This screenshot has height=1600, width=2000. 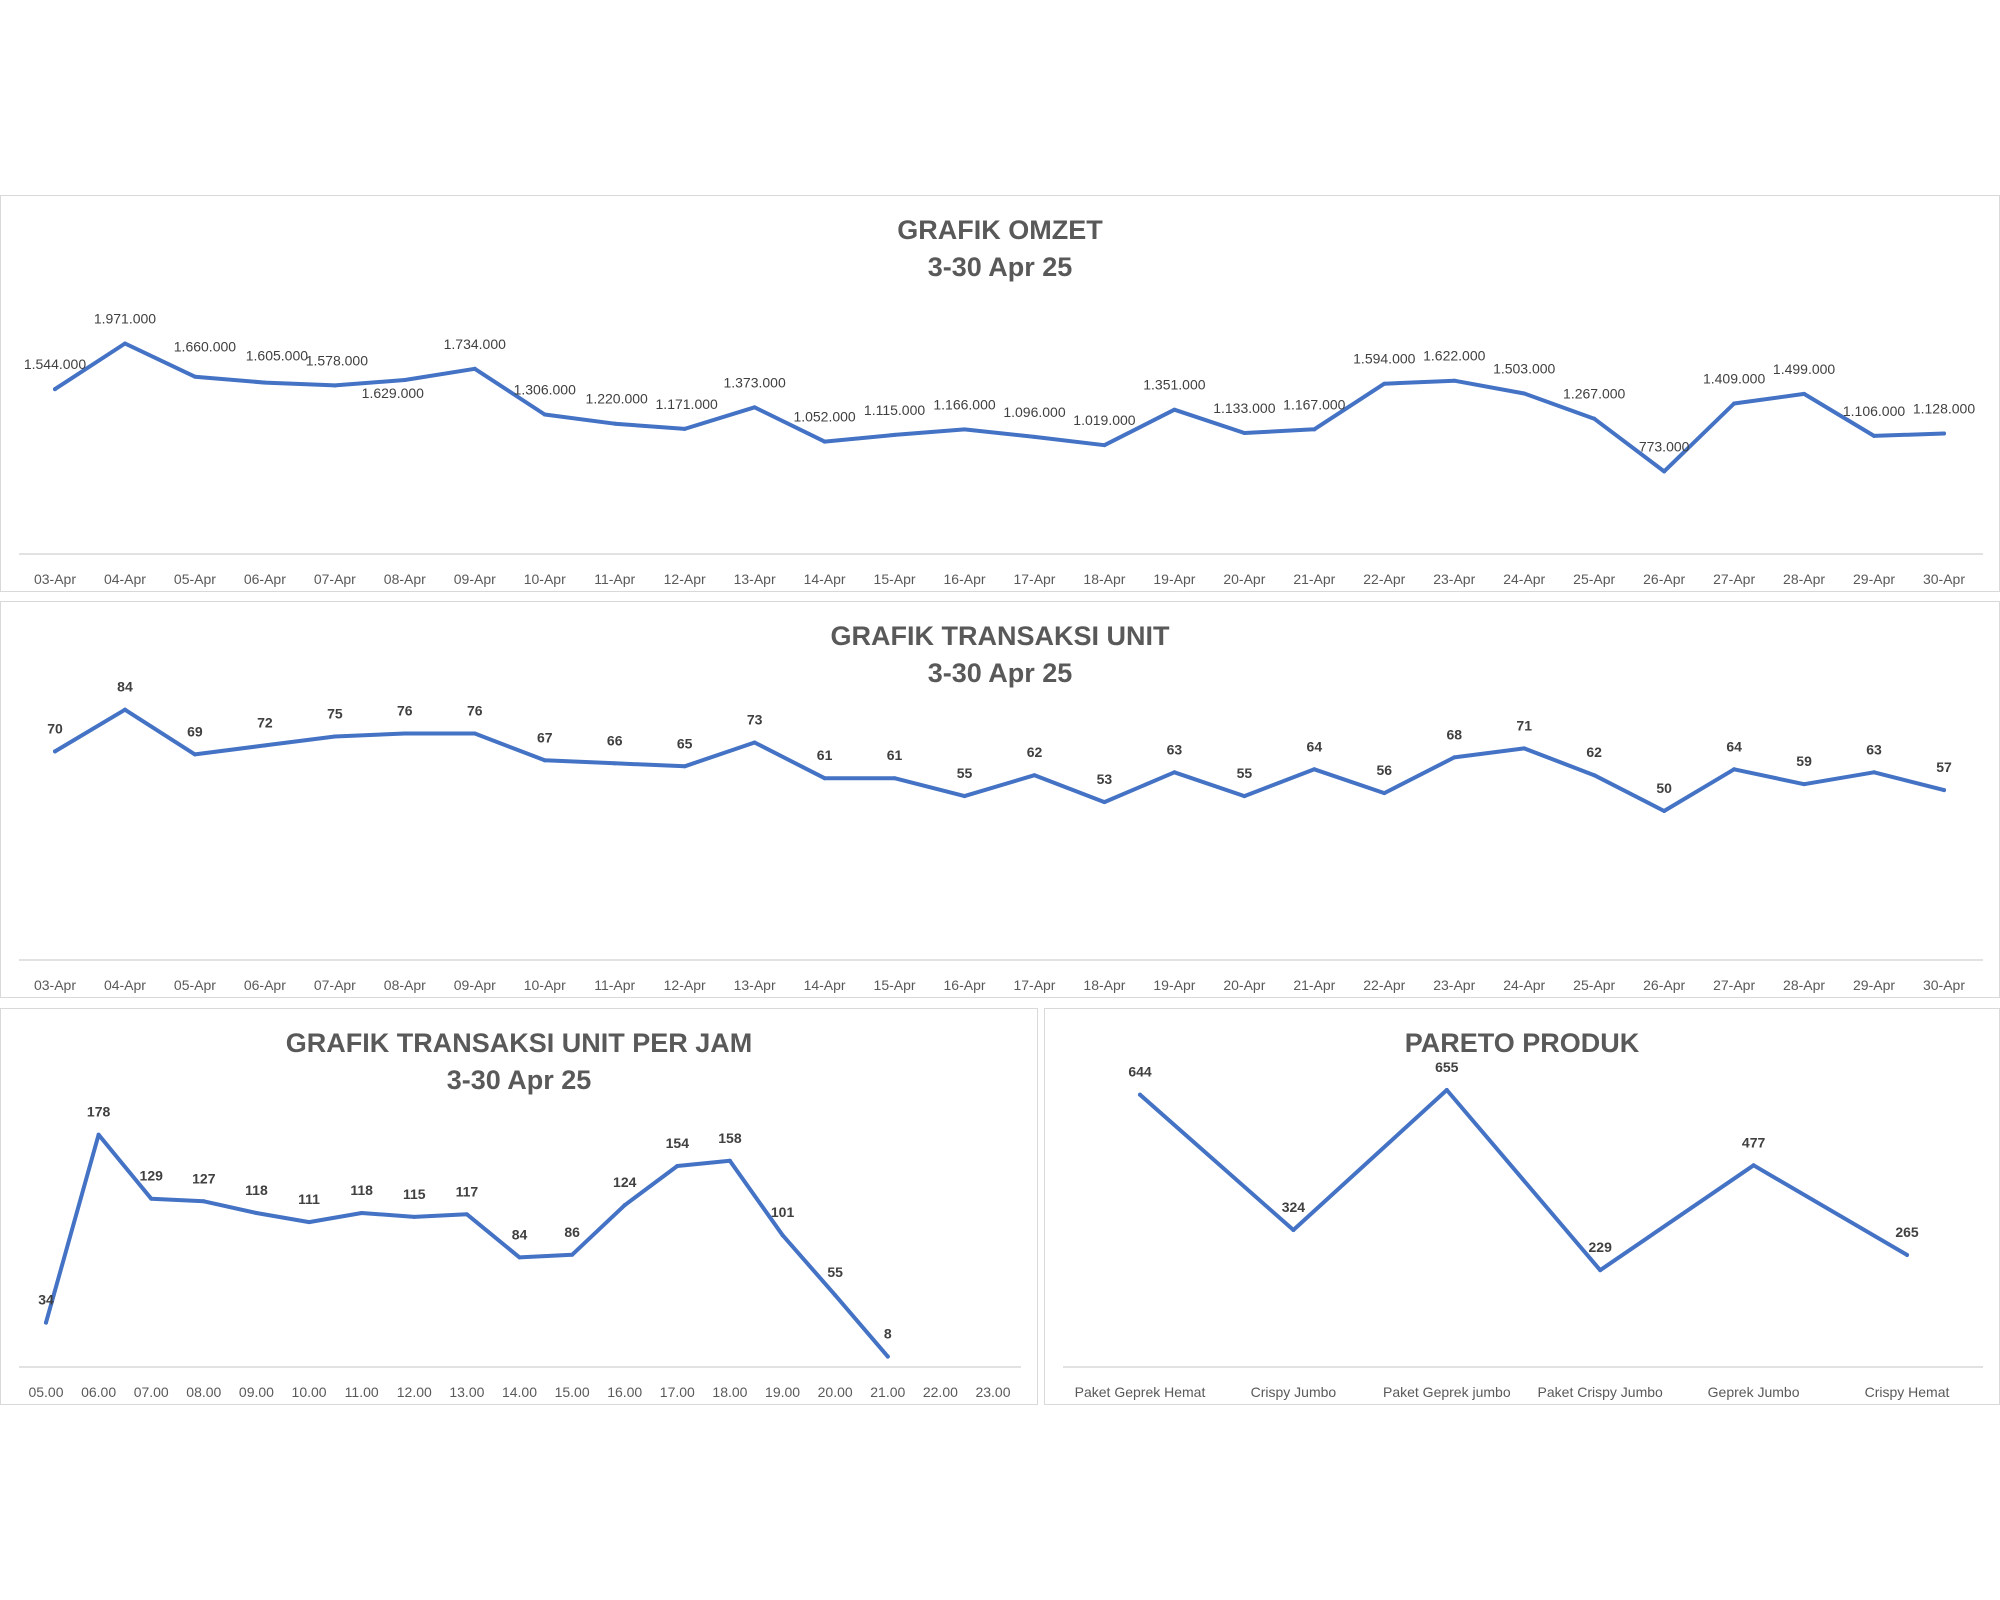 I want to click on omzet-chart-subtitle: 3-30 Apr 25, so click(x=1000, y=267).